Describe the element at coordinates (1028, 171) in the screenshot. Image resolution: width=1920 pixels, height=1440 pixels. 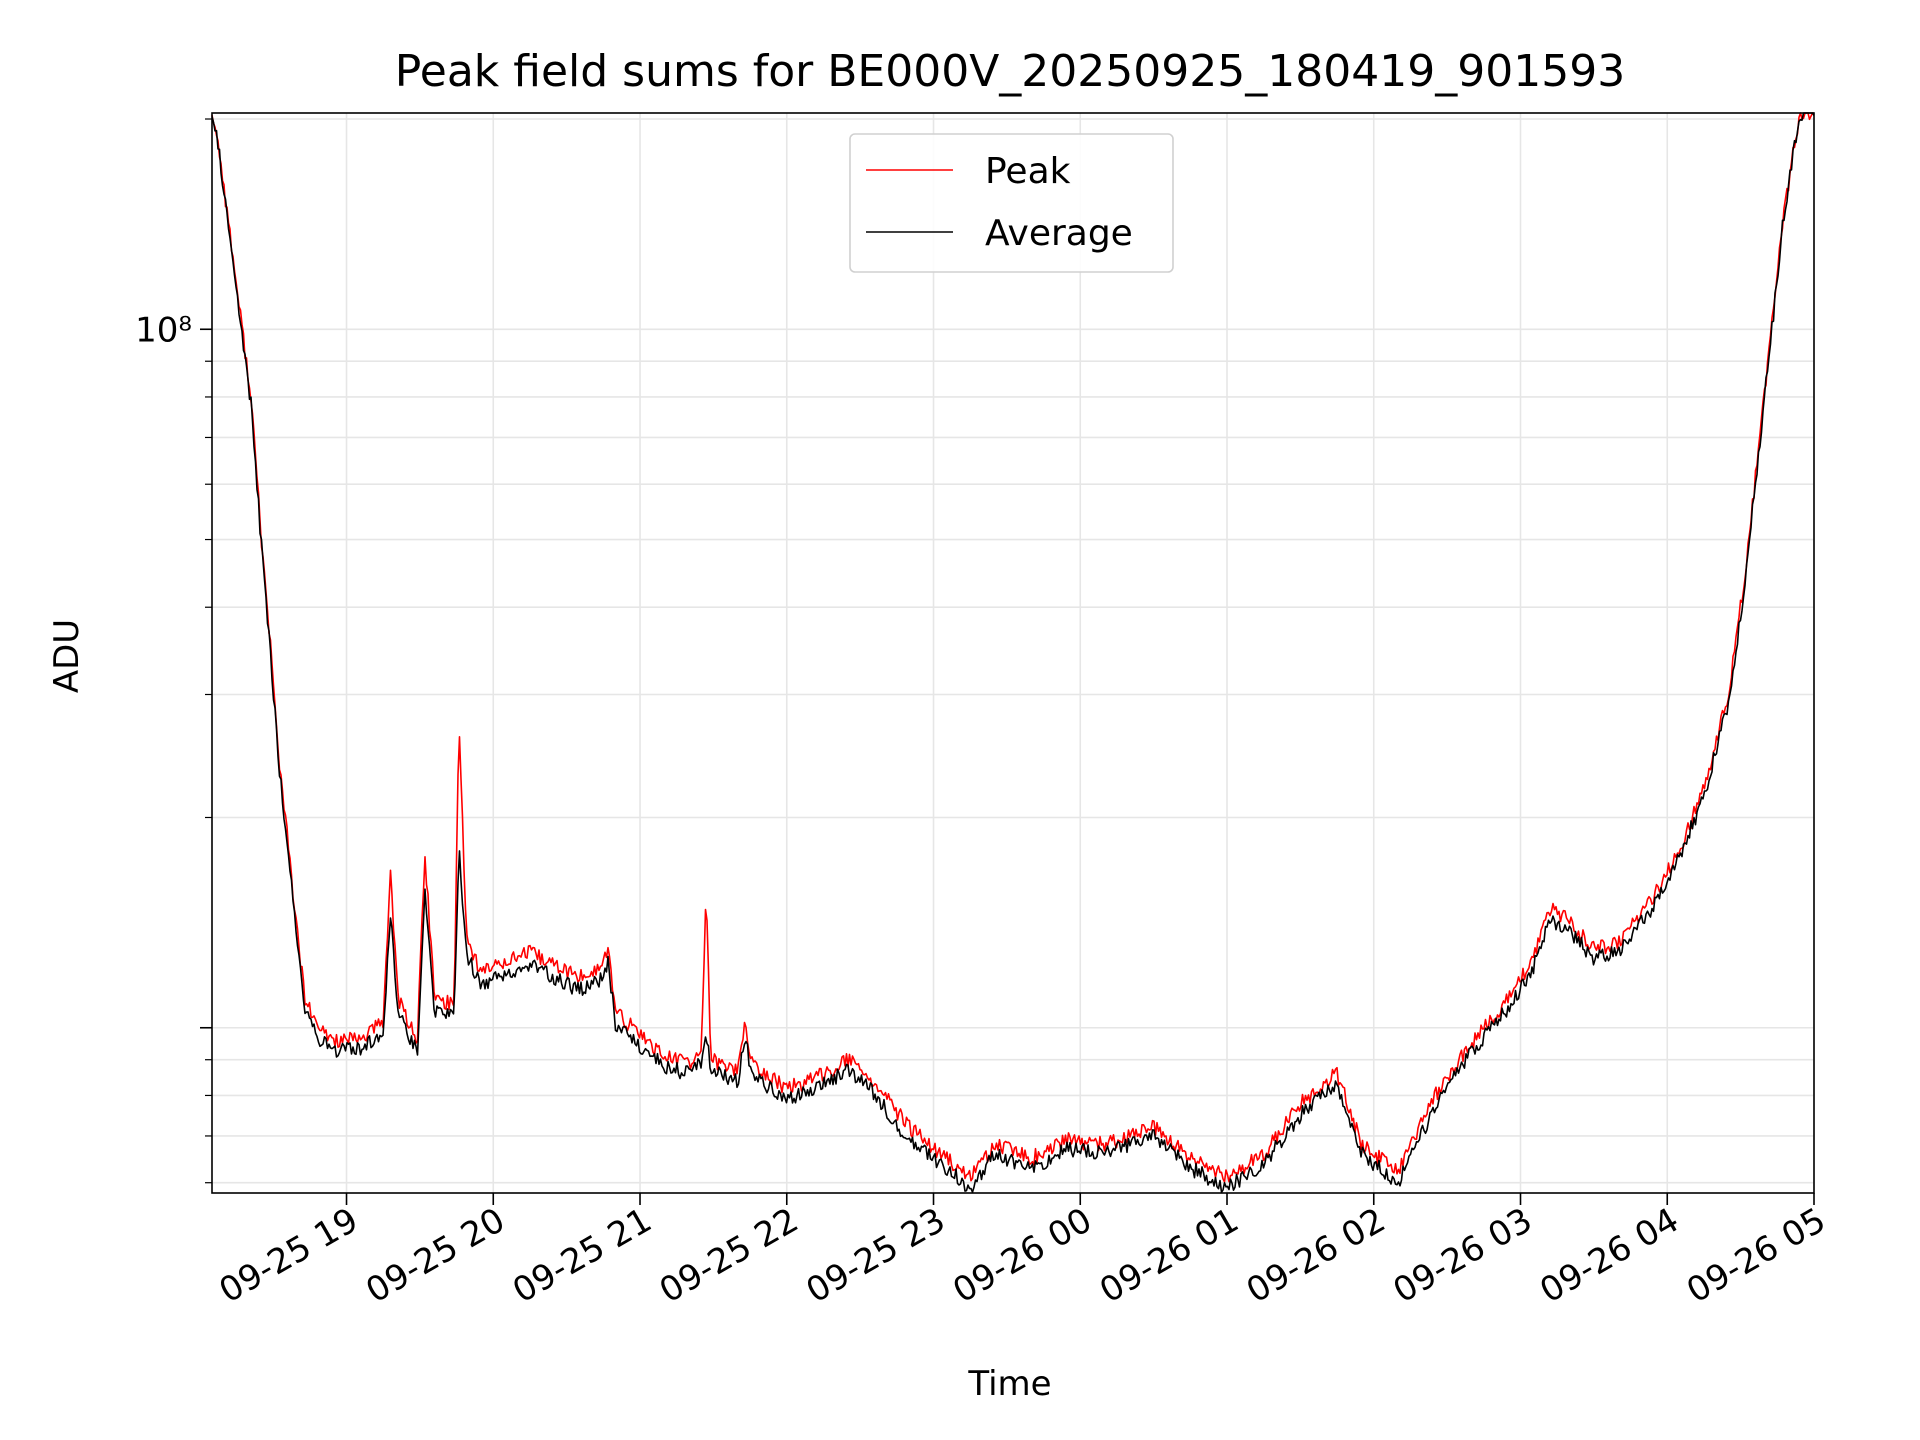
I see `legend-peak-label: Peak` at that location.